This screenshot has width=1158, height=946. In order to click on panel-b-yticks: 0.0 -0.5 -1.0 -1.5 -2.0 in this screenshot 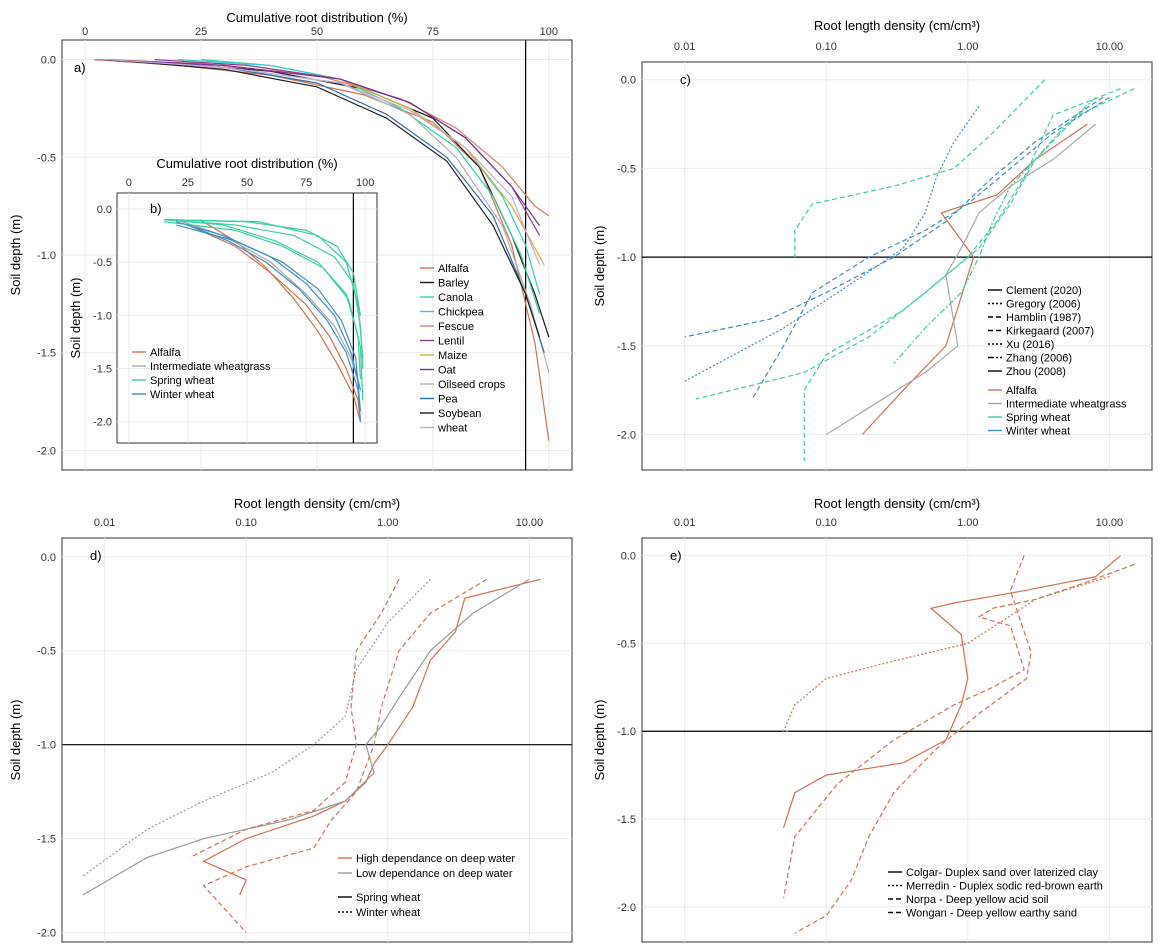, I will do `click(102, 316)`.